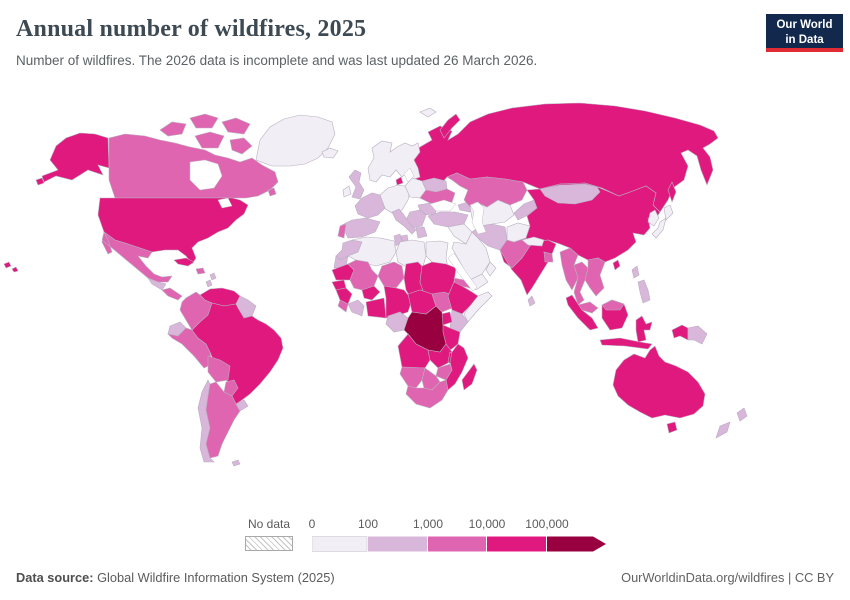 Image resolution: width=850 pixels, height=600 pixels. What do you see at coordinates (399, 181) in the screenshot?
I see `country-denmark` at bounding box center [399, 181].